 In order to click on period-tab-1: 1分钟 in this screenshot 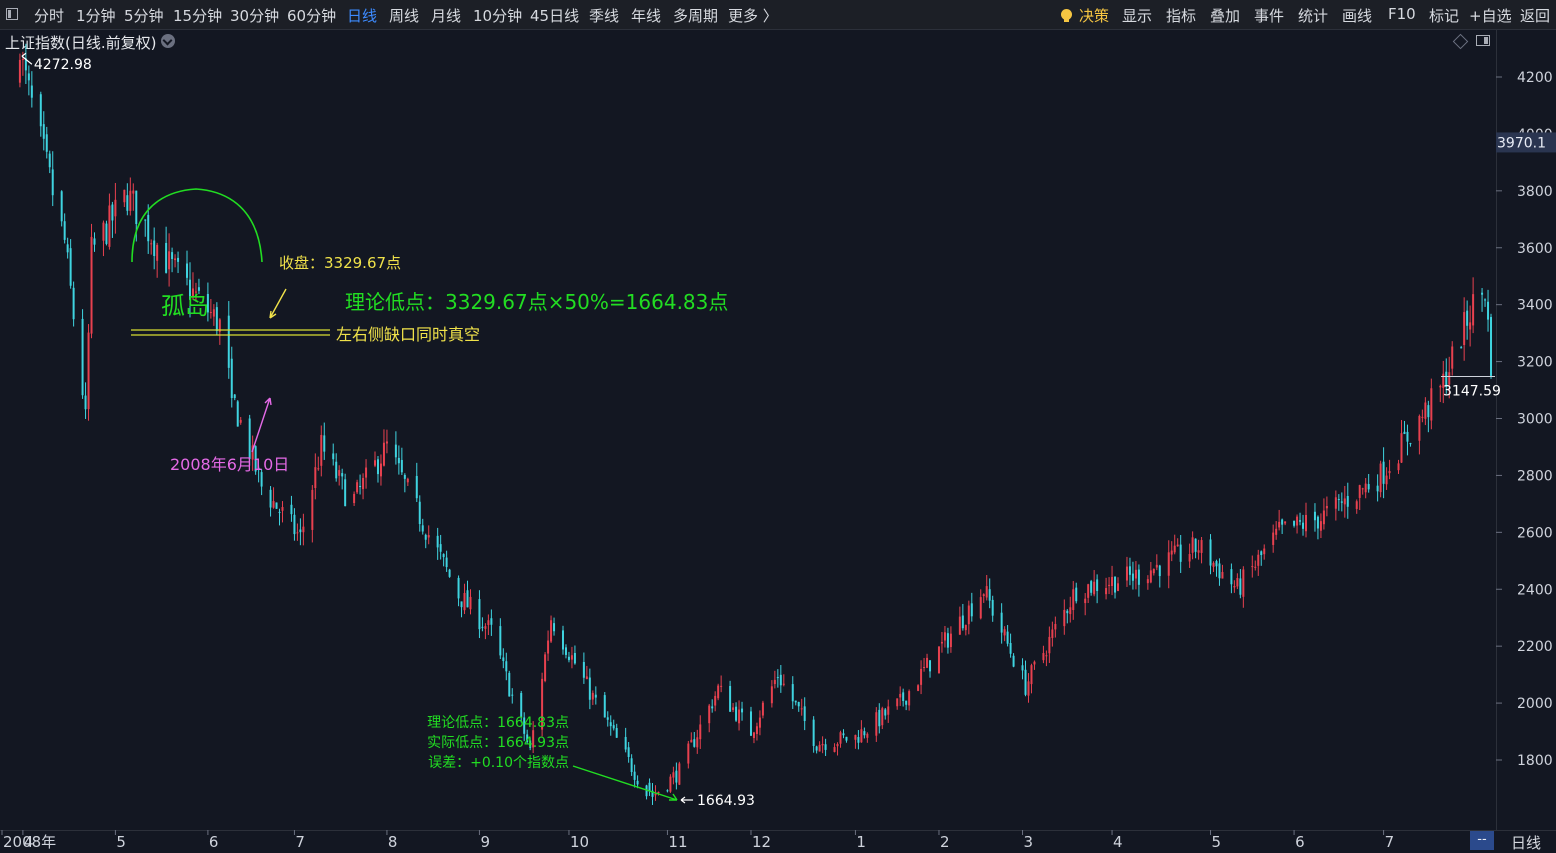, I will do `click(96, 16)`.